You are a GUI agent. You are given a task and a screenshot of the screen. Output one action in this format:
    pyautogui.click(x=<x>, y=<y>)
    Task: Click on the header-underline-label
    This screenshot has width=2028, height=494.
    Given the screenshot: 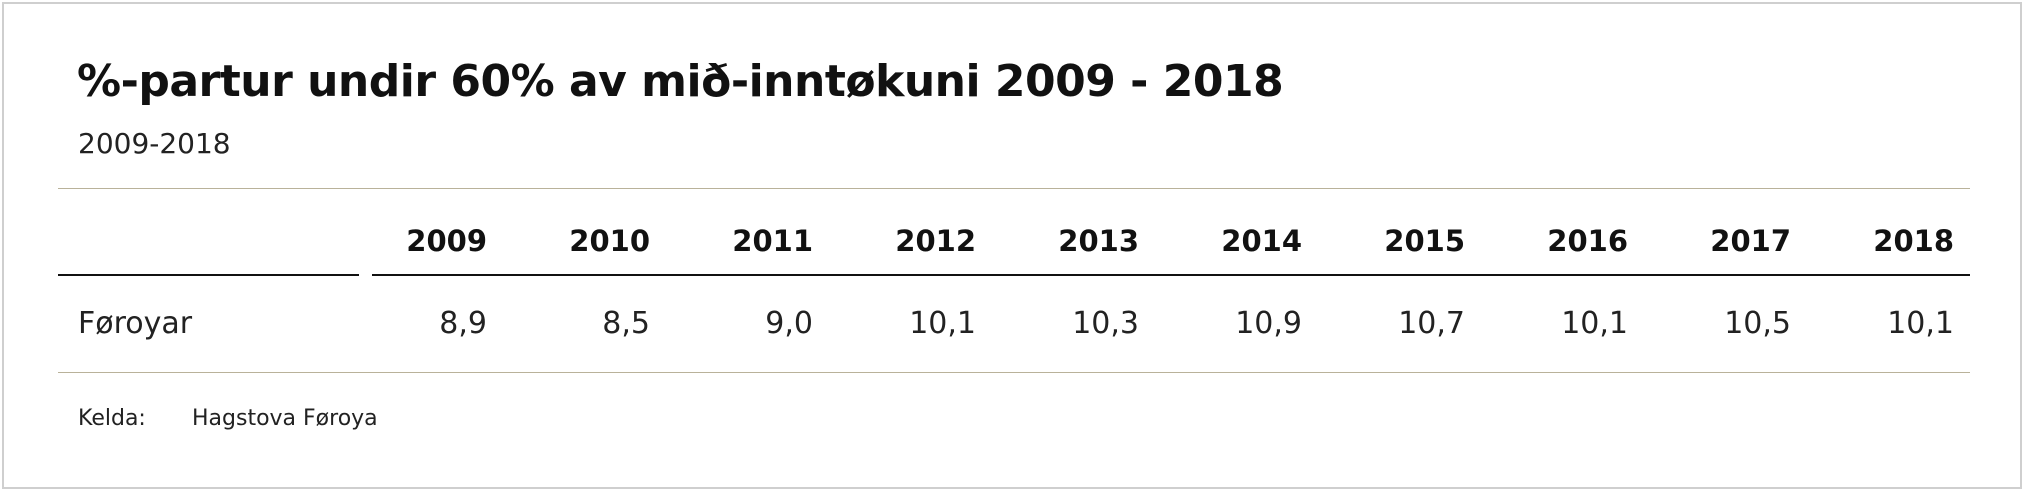 What is the action you would take?
    pyautogui.click(x=208, y=275)
    